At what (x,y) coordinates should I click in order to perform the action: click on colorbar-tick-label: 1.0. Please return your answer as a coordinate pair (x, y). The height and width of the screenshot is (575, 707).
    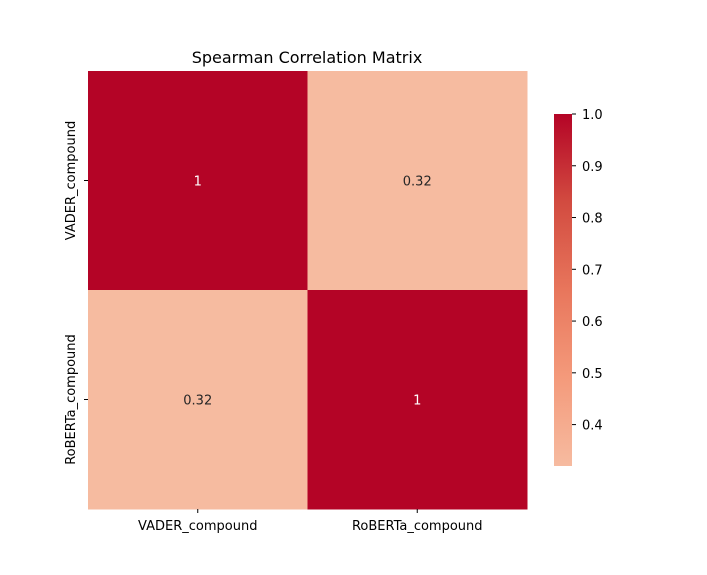
    Looking at the image, I should click on (592, 115).